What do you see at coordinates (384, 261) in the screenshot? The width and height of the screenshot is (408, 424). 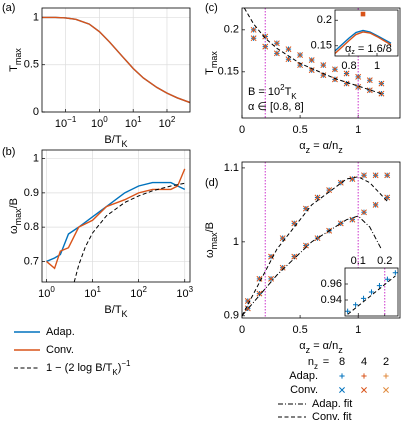 I see `x-tick-label: 0.2` at bounding box center [384, 261].